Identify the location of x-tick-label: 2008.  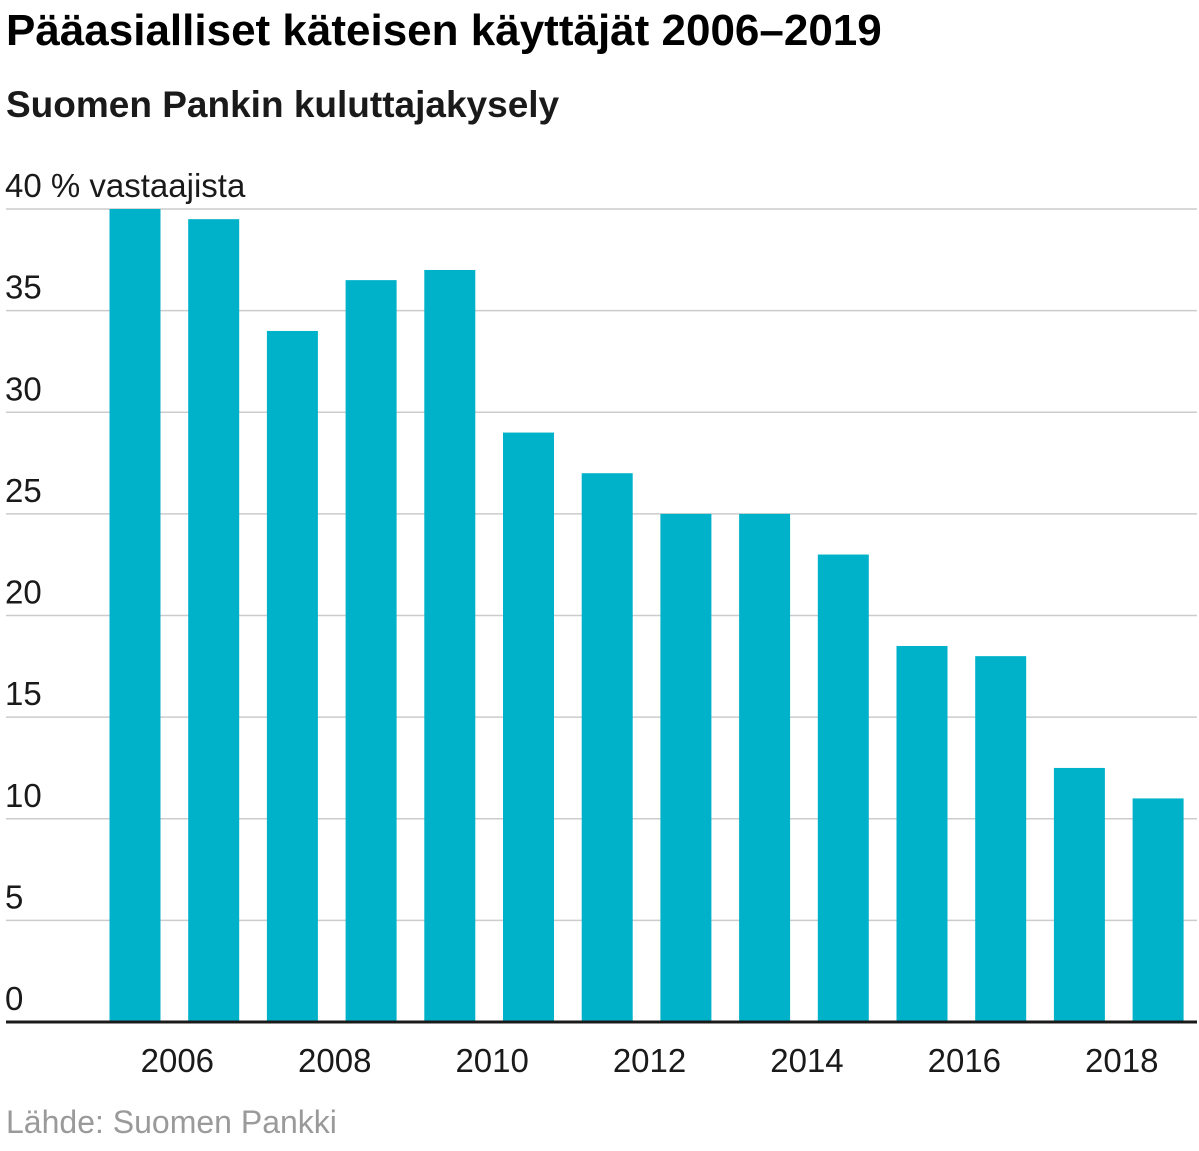
(334, 1060).